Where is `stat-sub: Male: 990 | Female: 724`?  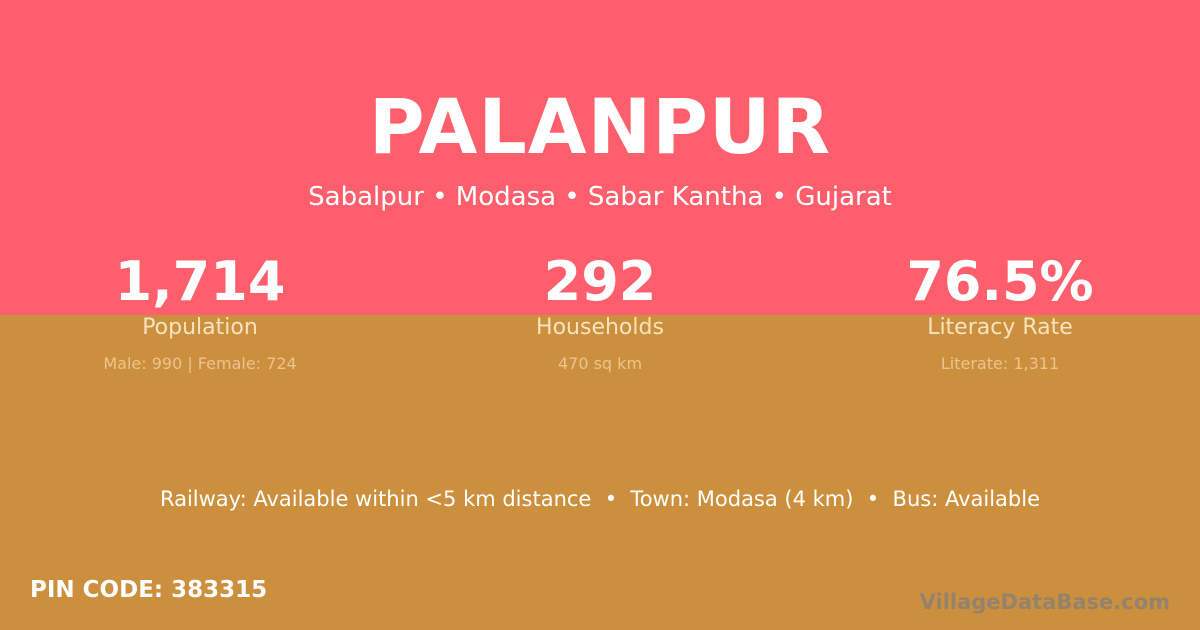 stat-sub: Male: 990 | Female: 724 is located at coordinates (200, 363).